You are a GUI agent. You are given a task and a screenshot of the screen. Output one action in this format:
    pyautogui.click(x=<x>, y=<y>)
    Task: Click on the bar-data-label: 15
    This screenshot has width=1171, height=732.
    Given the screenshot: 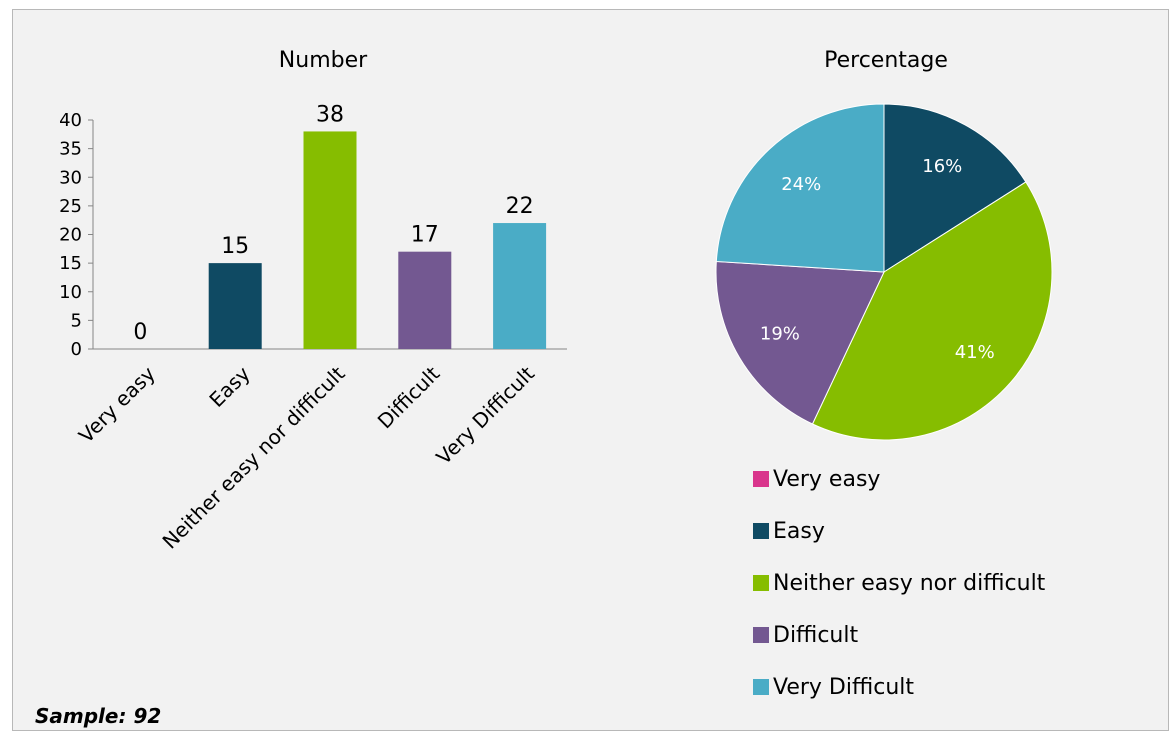 What is the action you would take?
    pyautogui.click(x=235, y=246)
    